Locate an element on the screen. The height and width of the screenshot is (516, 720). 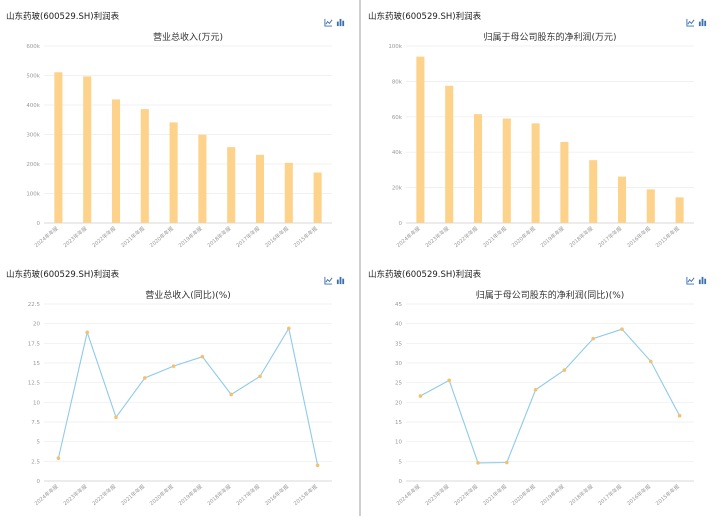
y-tick-label: 40k is located at coordinates (397, 153).